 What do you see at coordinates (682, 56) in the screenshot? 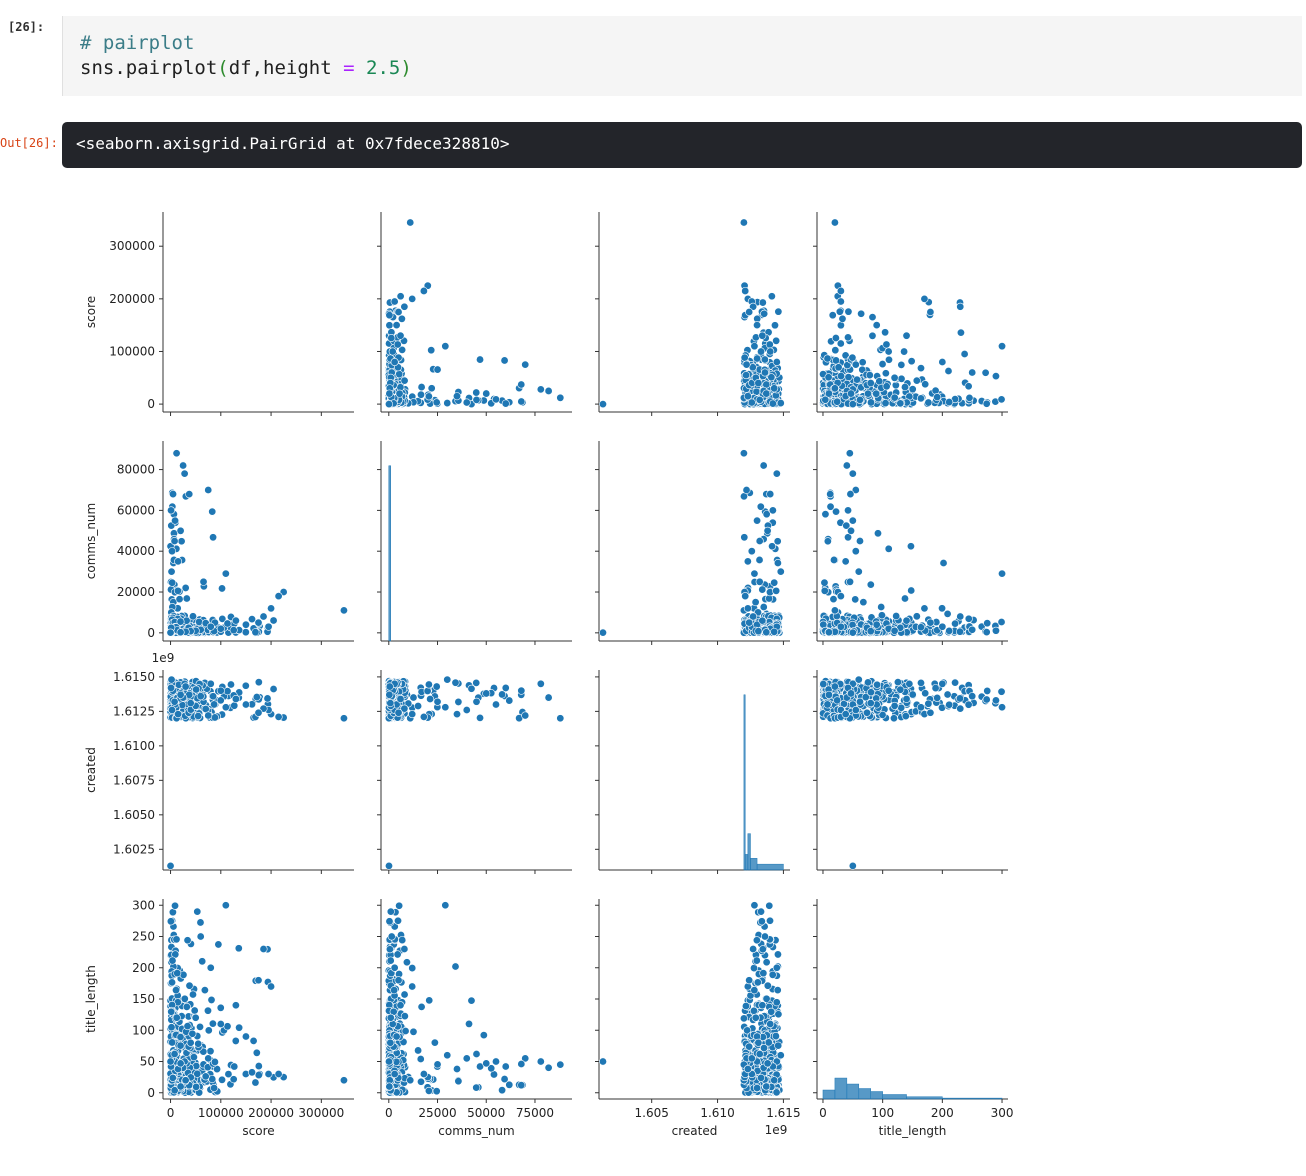
I see `code-cell: # pairplot sns.pairplot(df,height = 2.5)` at bounding box center [682, 56].